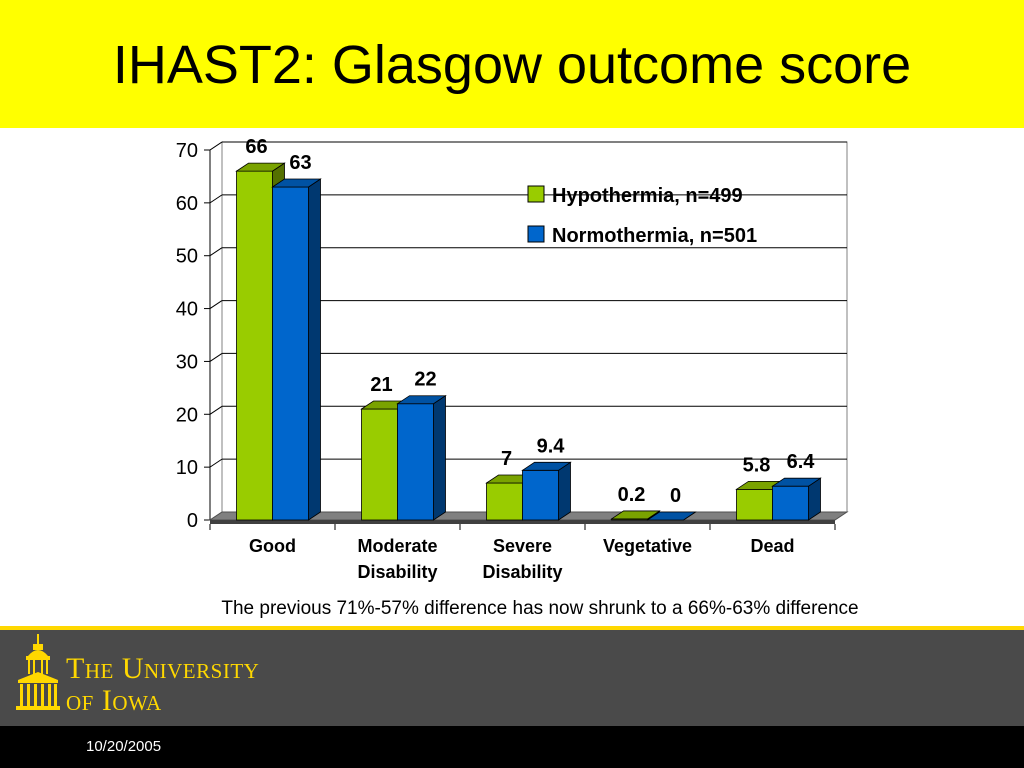  What do you see at coordinates (397, 546) in the screenshot?
I see `x-category-label: Moderate` at bounding box center [397, 546].